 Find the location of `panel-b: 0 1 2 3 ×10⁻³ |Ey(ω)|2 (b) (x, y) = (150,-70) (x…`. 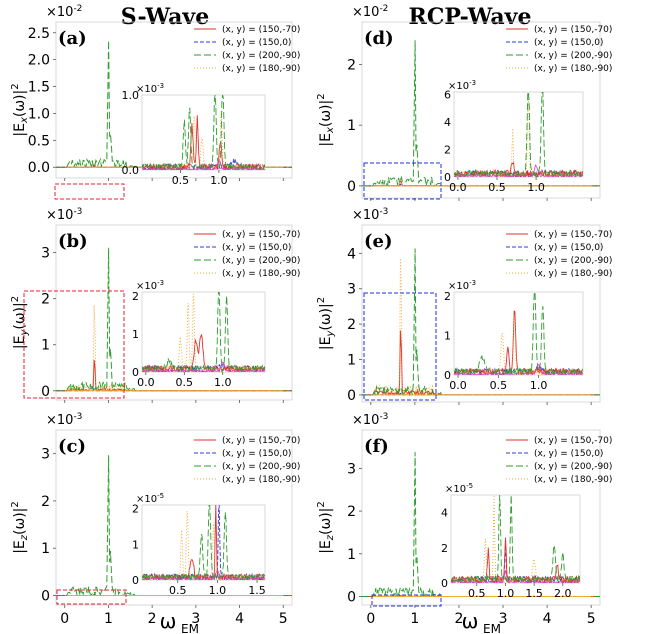

panel-b: 0 1 2 3 ×10⁻³ |Ey(ω)|2 (b) (x, y) = (150,-70) (x… is located at coordinates (155, 305).